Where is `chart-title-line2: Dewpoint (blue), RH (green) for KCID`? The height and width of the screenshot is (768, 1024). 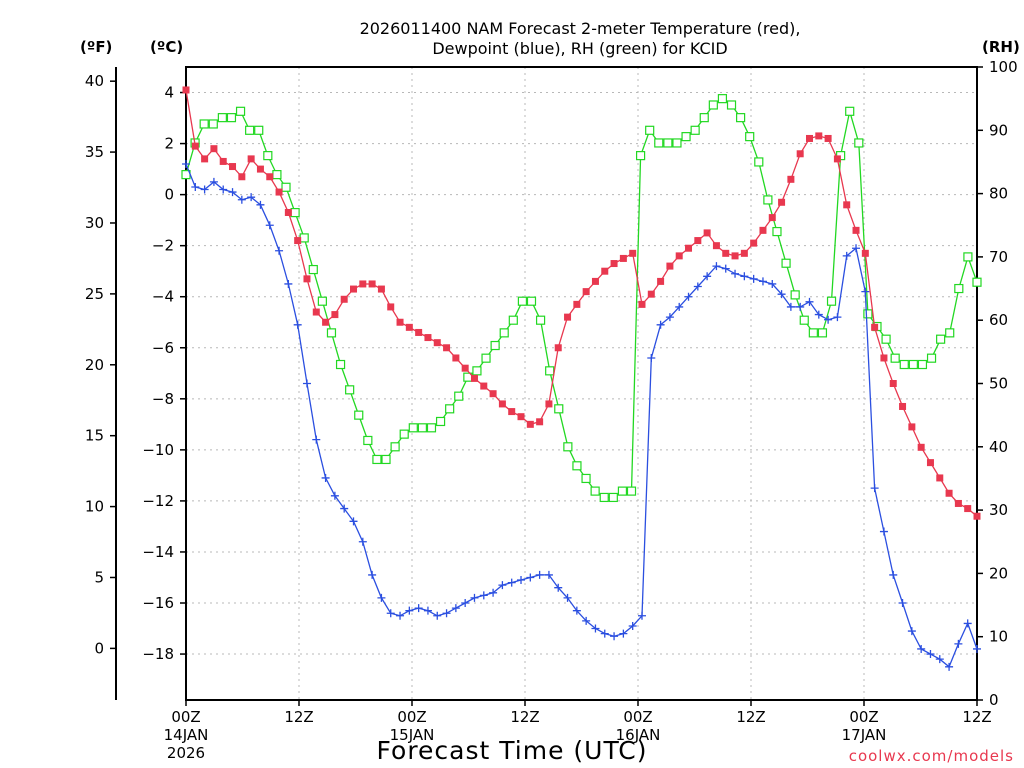
chart-title-line2: Dewpoint (blue), RH (green) for KCID is located at coordinates (579, 48).